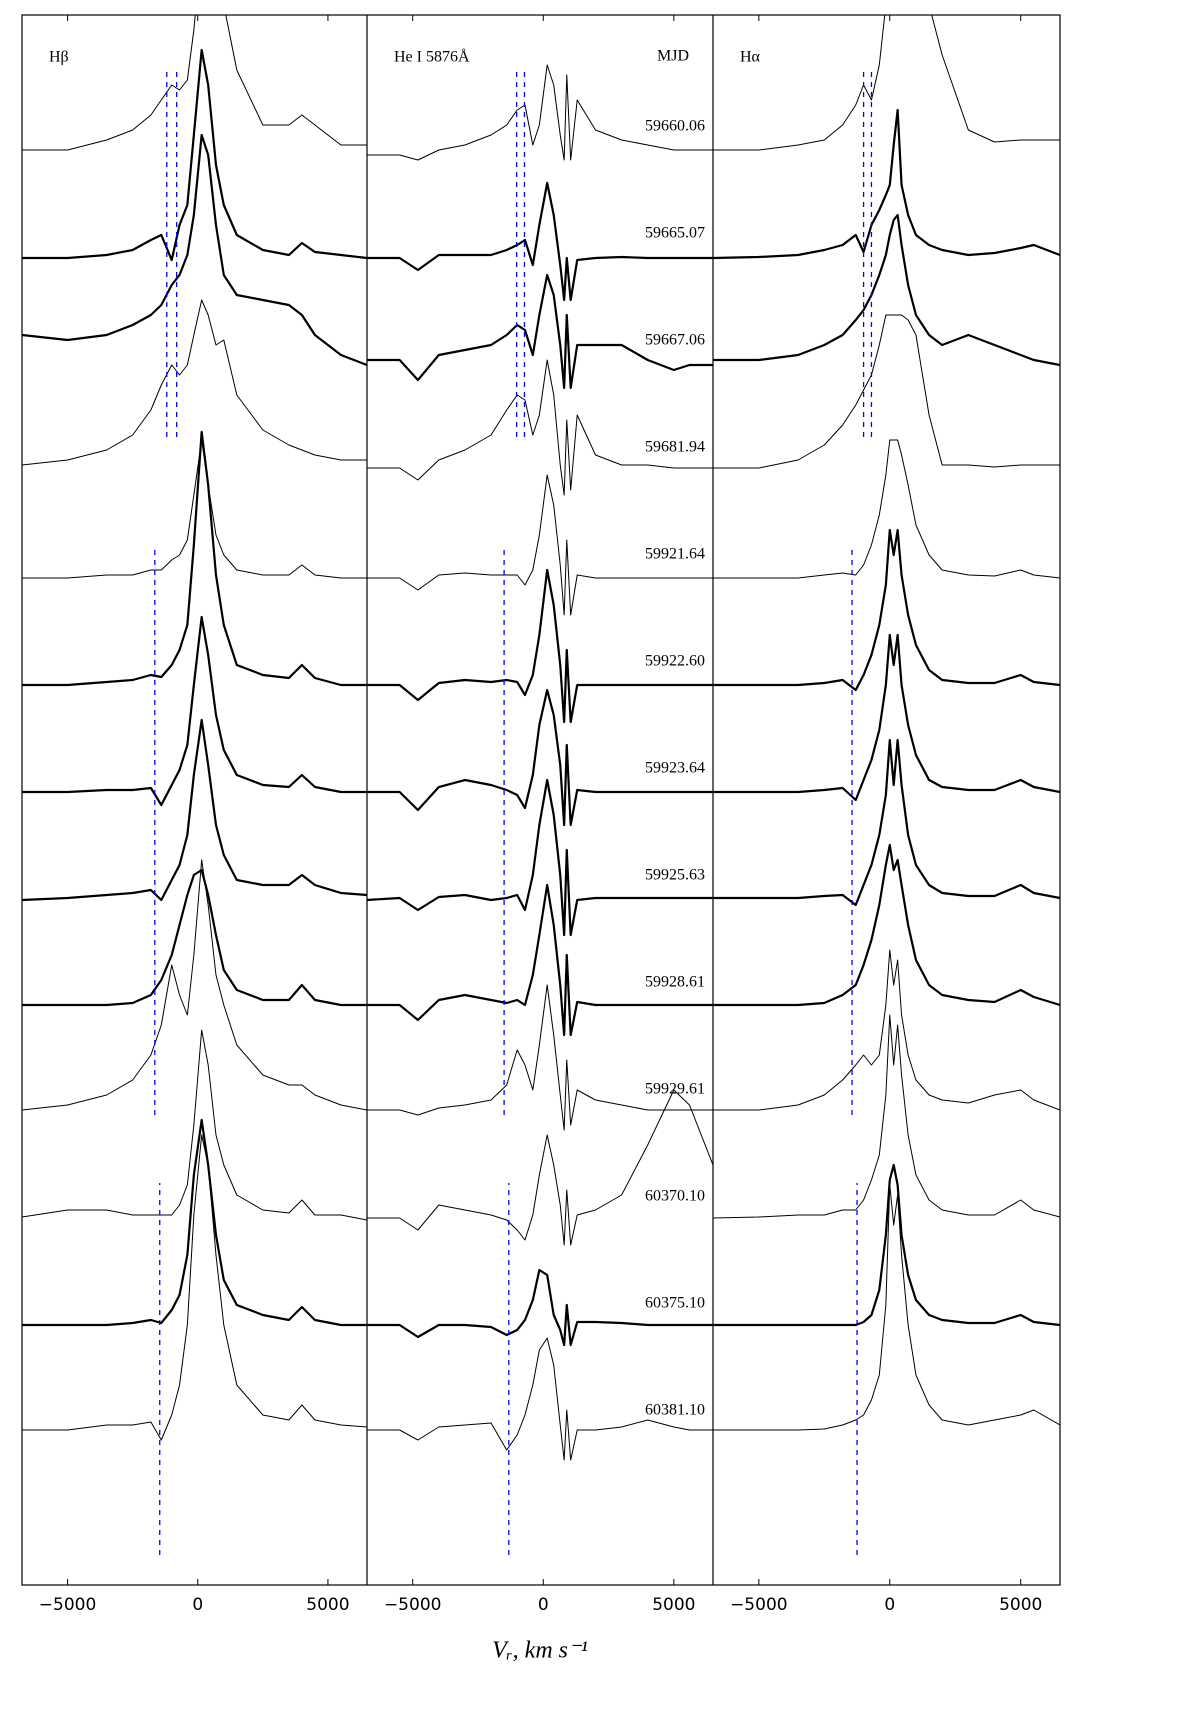 The image size is (1183, 1716). What do you see at coordinates (675, 661) in the screenshot?
I see `mjd-label: 59922.60` at bounding box center [675, 661].